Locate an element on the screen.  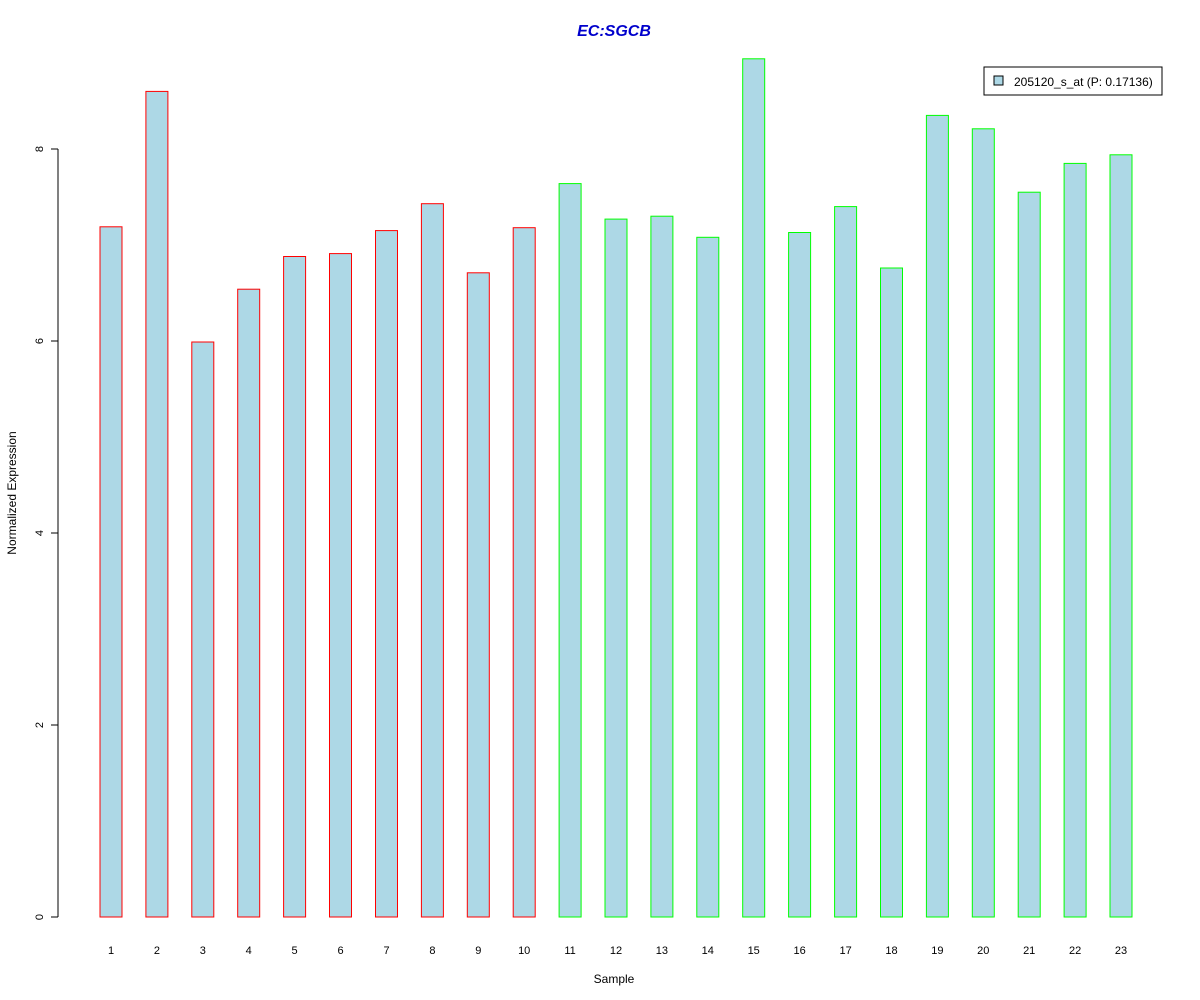
x-tick-label: 15 is located at coordinates (754, 951).